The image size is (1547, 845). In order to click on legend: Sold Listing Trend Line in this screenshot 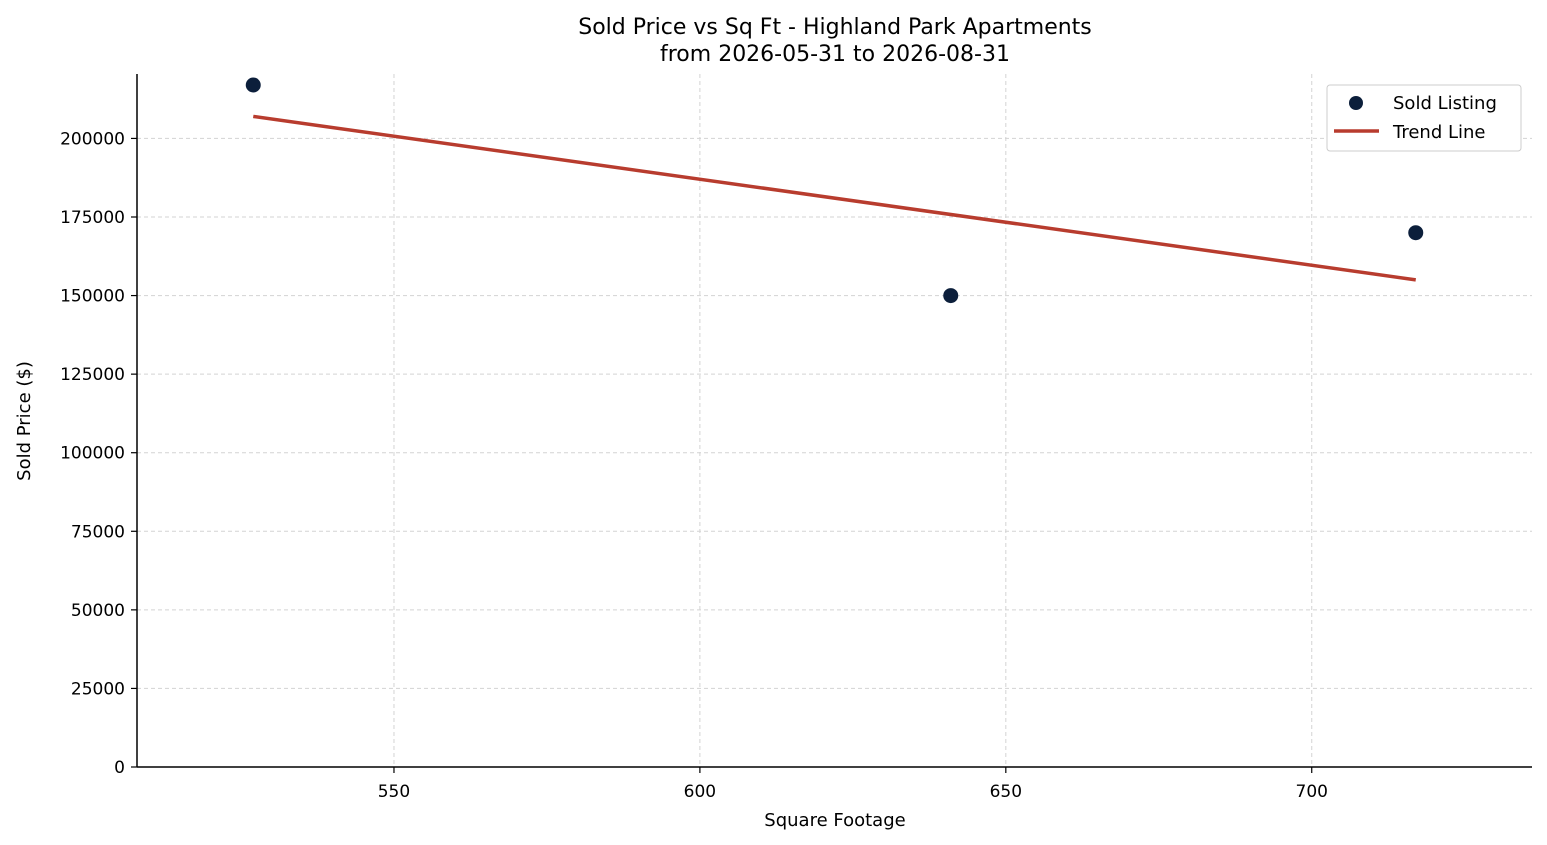, I will do `click(1424, 118)`.